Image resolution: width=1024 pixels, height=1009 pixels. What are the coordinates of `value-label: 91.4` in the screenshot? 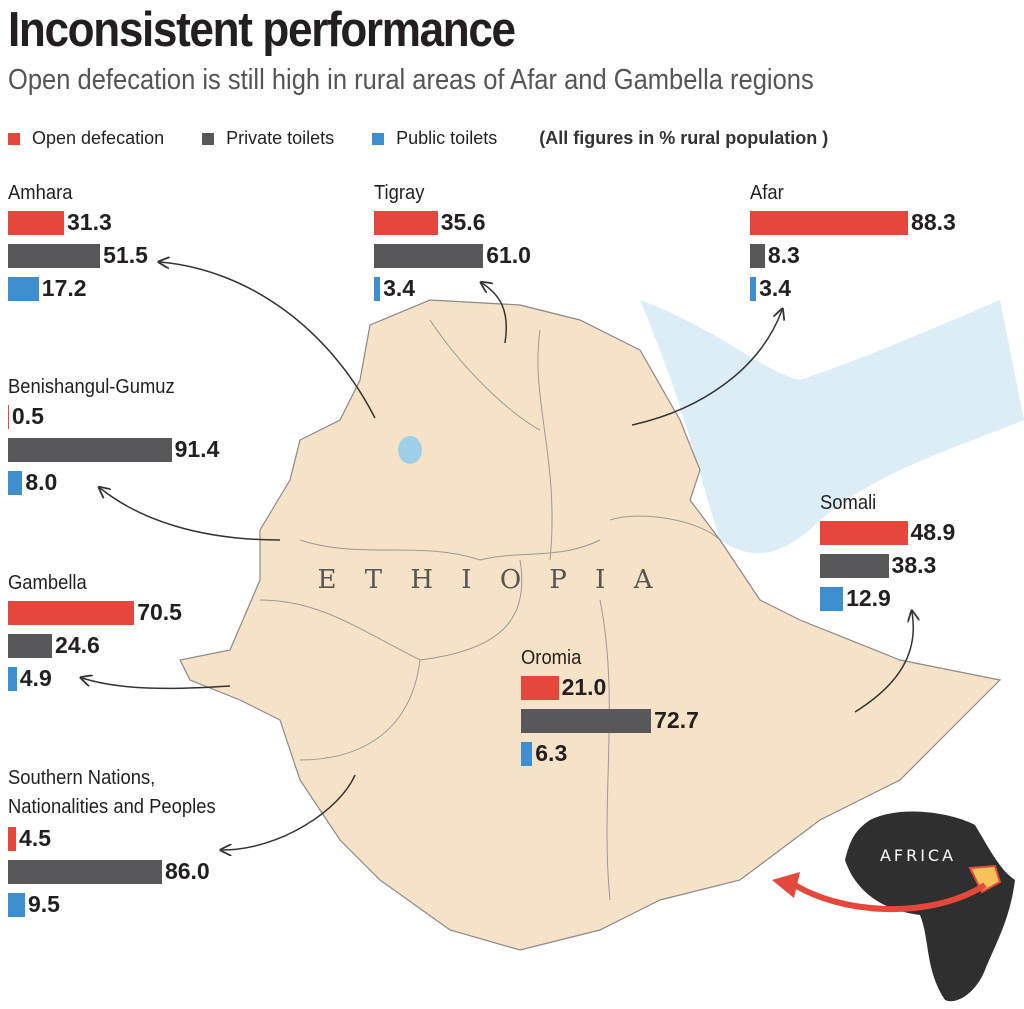 It's located at (197, 449).